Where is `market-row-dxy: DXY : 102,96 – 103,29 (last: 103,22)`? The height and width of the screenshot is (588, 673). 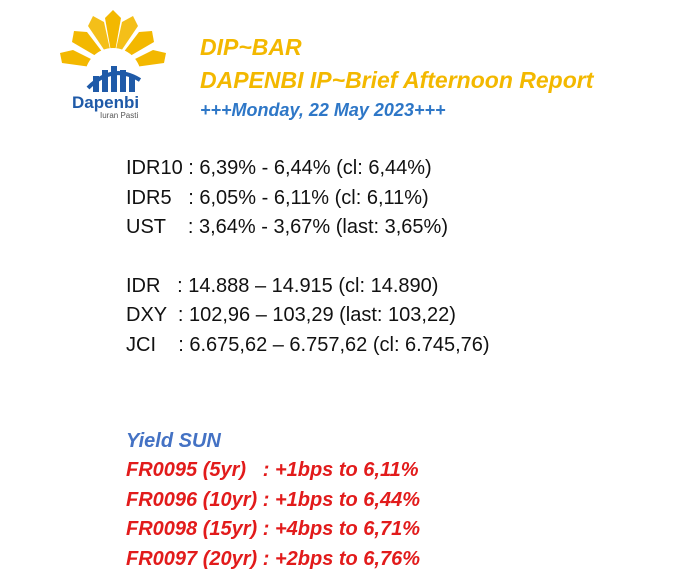
market-row-dxy: DXY : 102,96 – 103,29 (last: 103,22) is located at coordinates (291, 315).